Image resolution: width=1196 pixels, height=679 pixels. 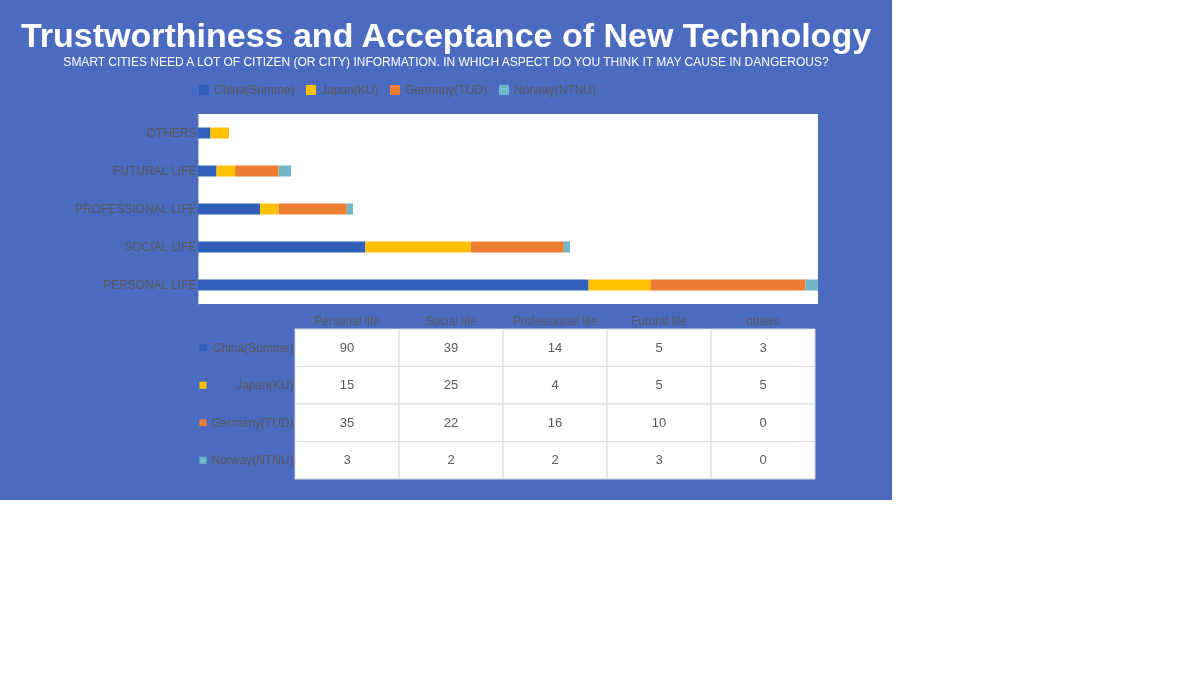 I want to click on y-tick-label: PROFESSIONAL LIFE, so click(x=135, y=209).